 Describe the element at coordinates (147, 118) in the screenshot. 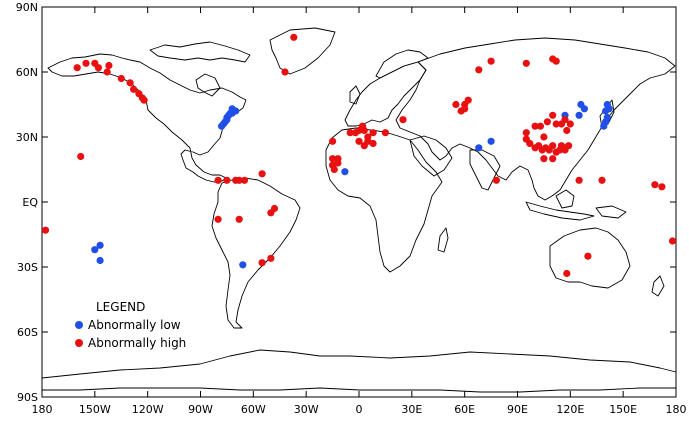

I see `coast-north-america` at that location.